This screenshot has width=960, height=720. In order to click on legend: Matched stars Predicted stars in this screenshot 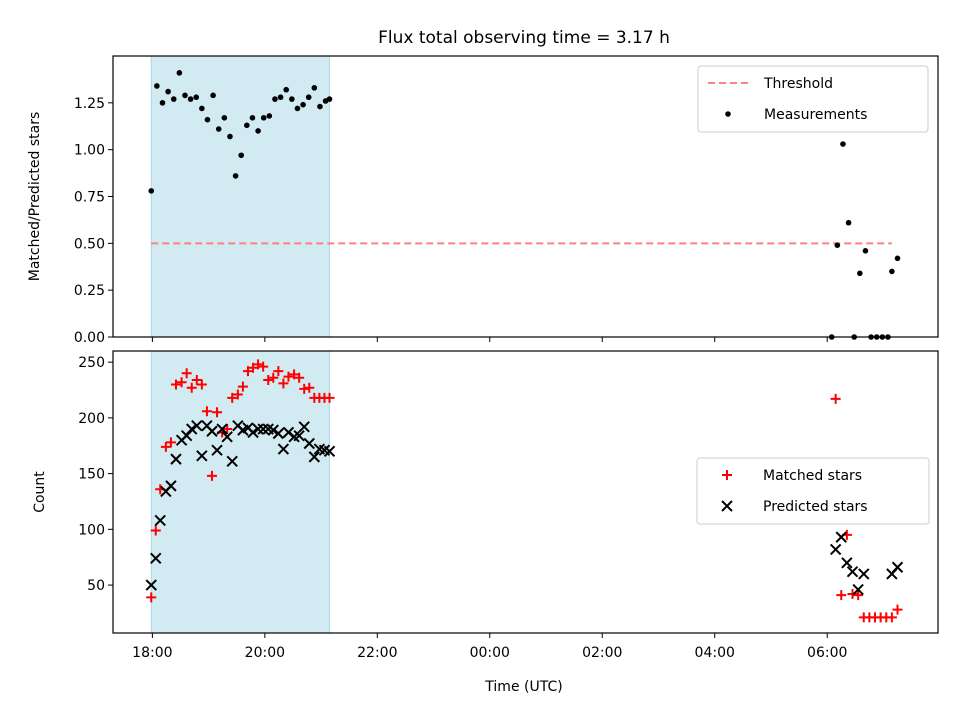, I will do `click(813, 491)`.